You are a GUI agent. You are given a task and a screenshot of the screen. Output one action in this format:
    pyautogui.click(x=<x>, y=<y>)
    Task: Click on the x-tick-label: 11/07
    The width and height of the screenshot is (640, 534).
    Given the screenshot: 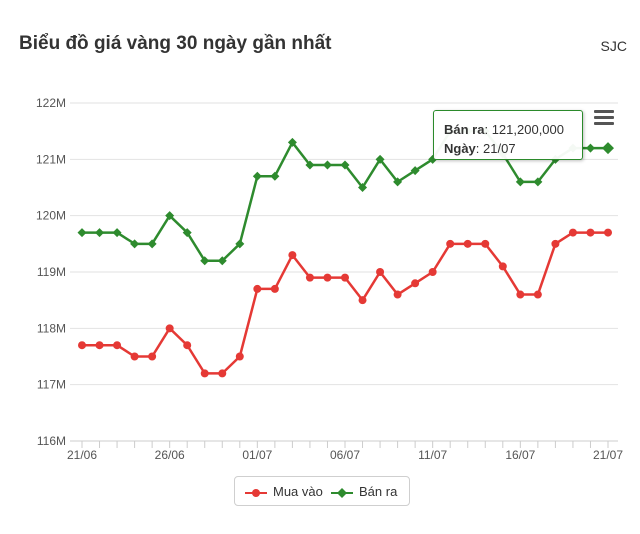 What is the action you would take?
    pyautogui.click(x=432, y=455)
    